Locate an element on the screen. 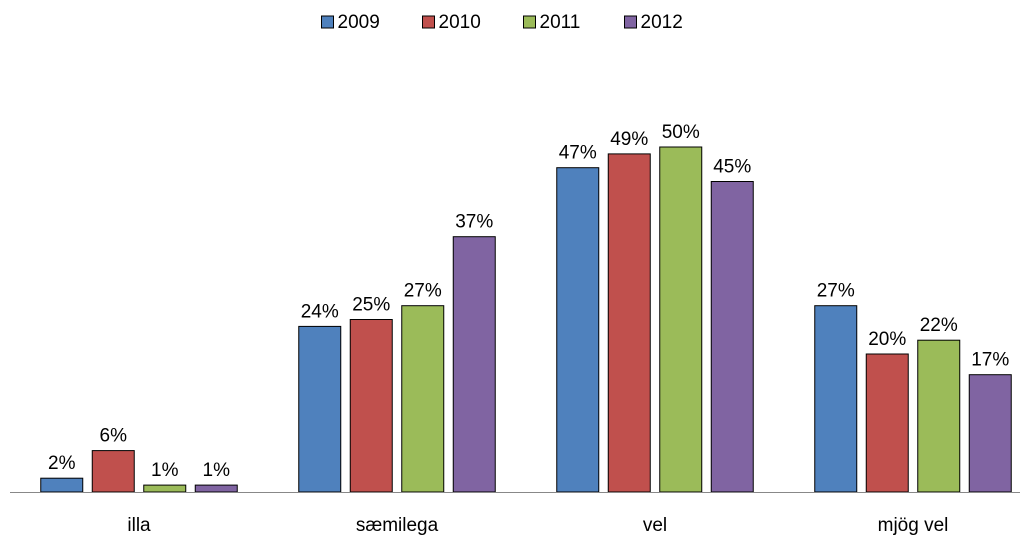 Image resolution: width=1031 pixels, height=541 pixels. data-label: 25% is located at coordinates (371, 305).